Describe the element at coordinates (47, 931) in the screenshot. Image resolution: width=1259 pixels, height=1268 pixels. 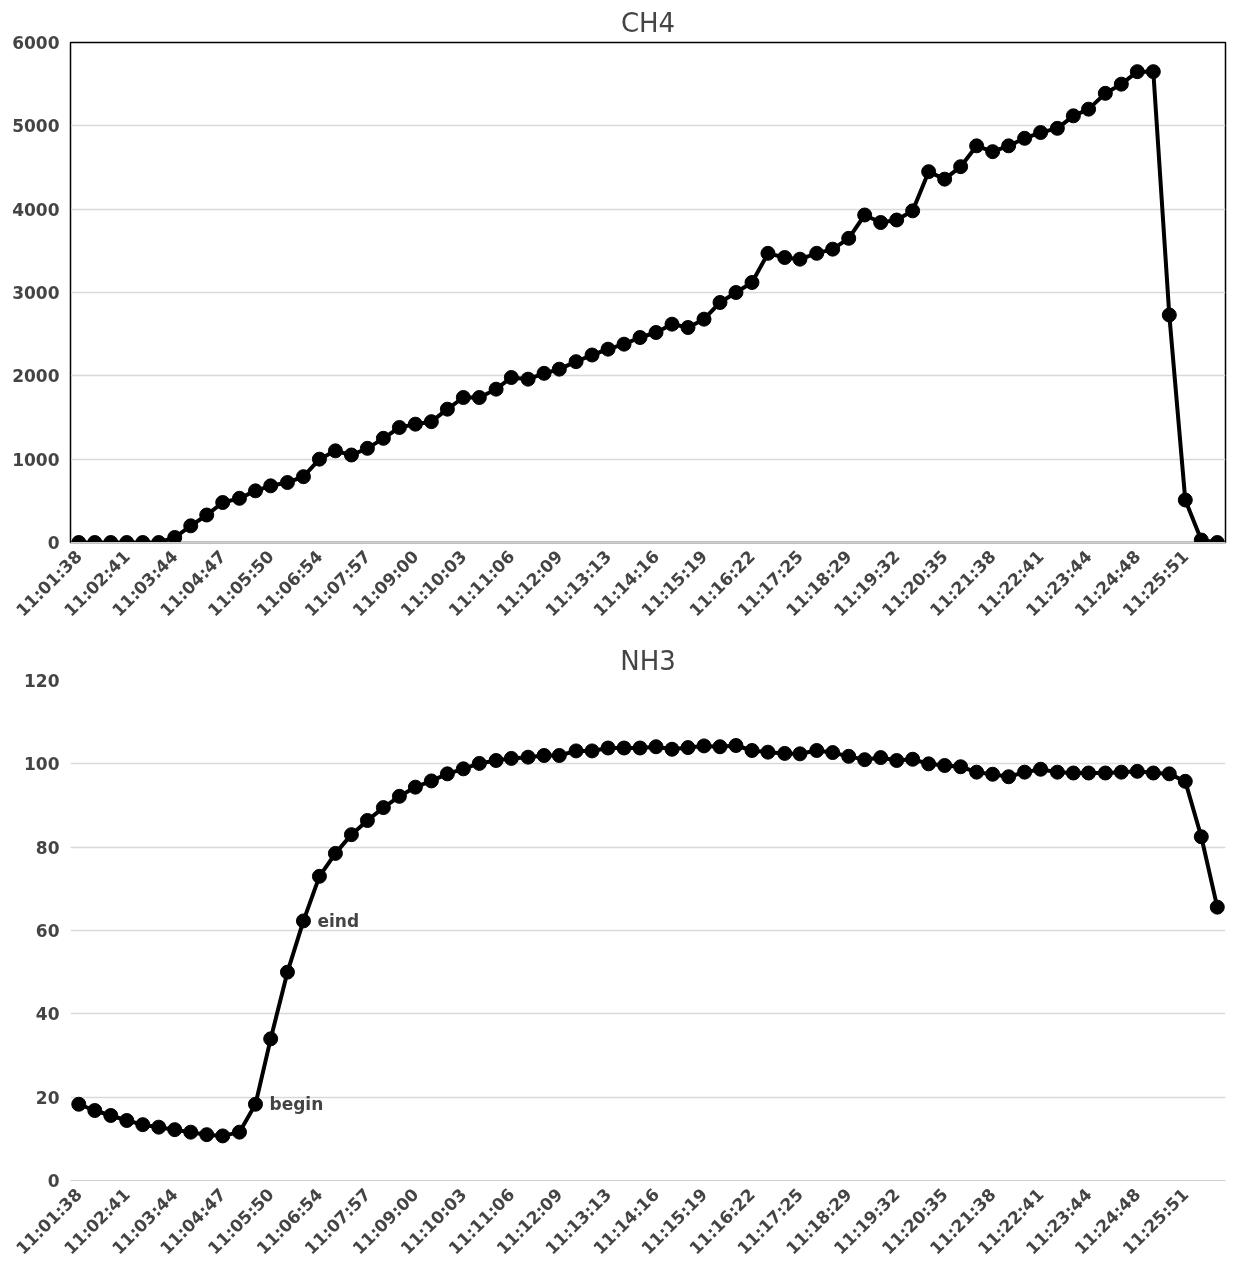
I see `y-tick-label: 60` at that location.